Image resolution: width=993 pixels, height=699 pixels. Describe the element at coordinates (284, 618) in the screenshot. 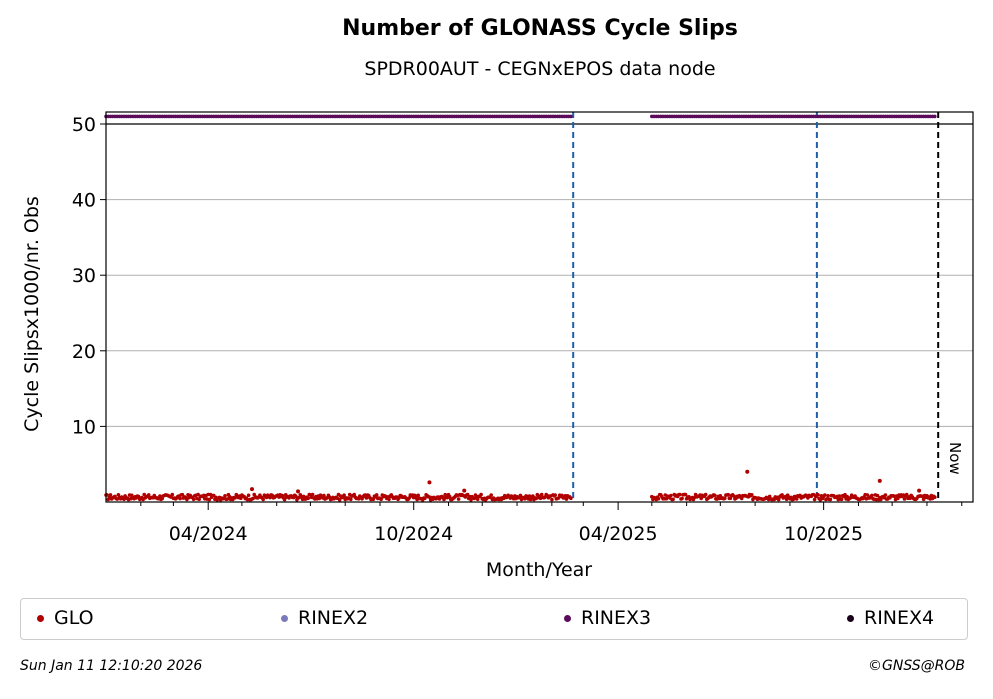

I see `legend-marker-rinex2` at that location.